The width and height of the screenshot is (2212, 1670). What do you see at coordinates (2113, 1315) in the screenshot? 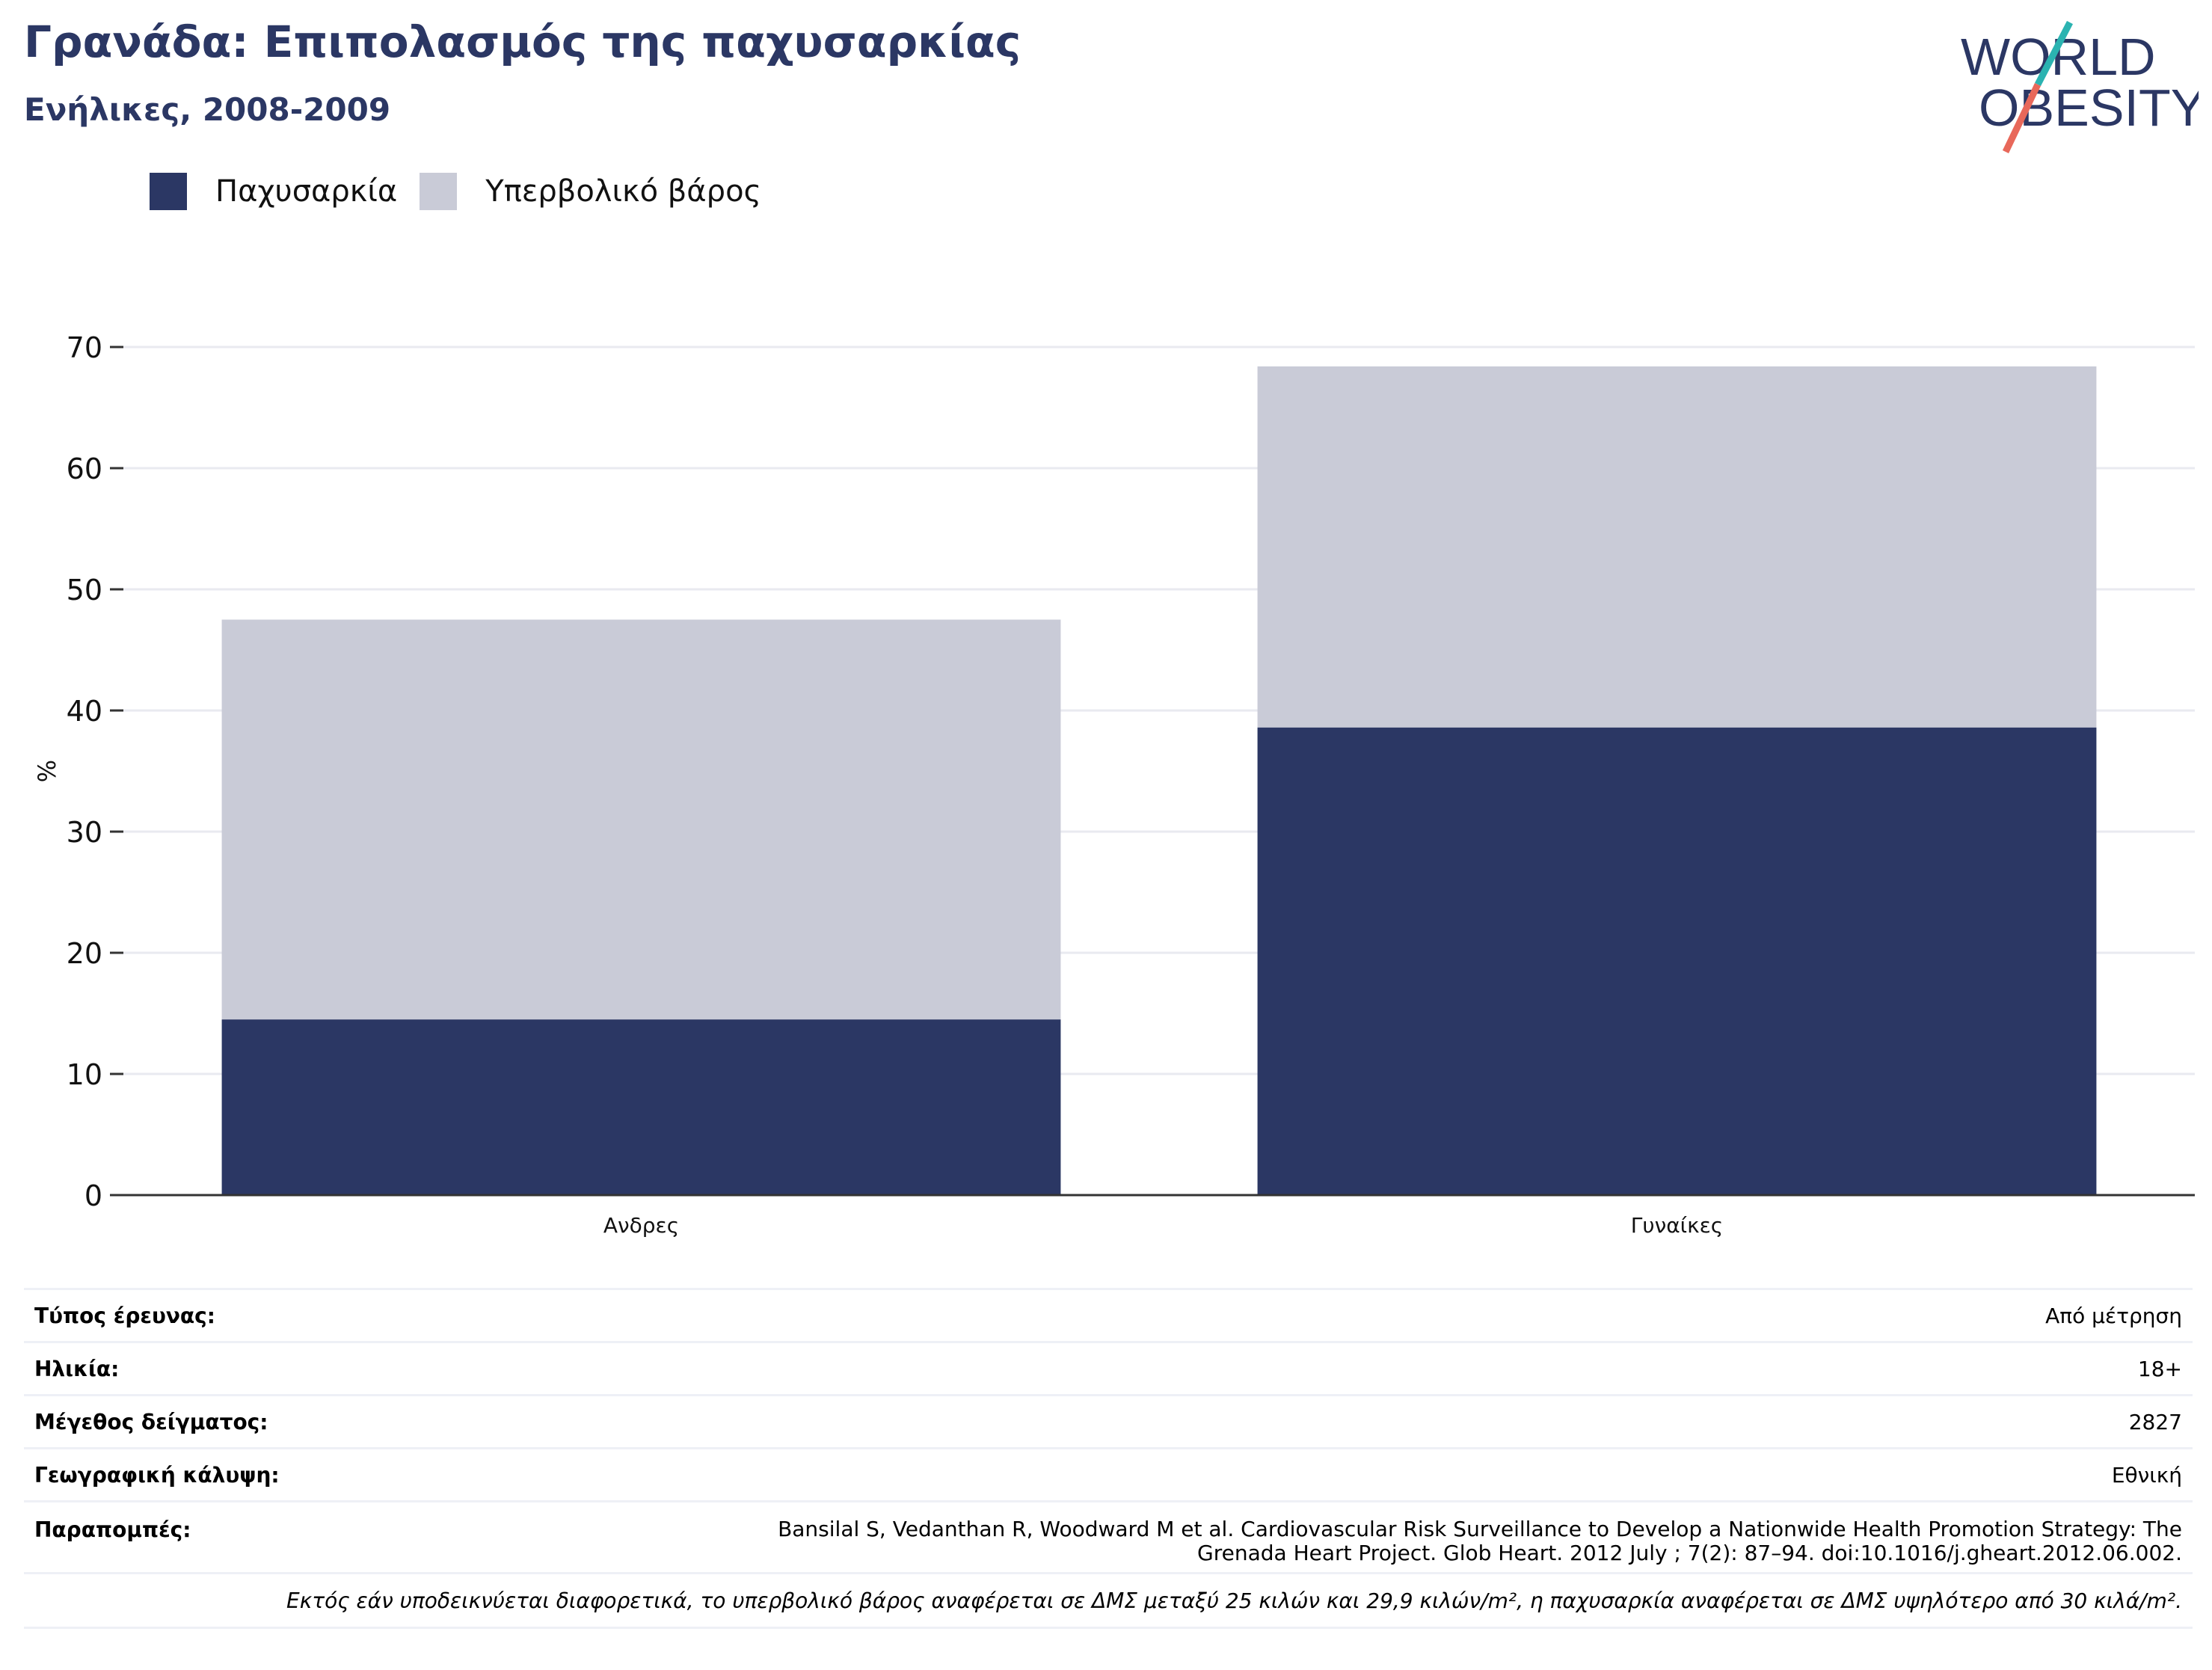
I see `info-value-survey-type: Από μέτρηση` at bounding box center [2113, 1315].